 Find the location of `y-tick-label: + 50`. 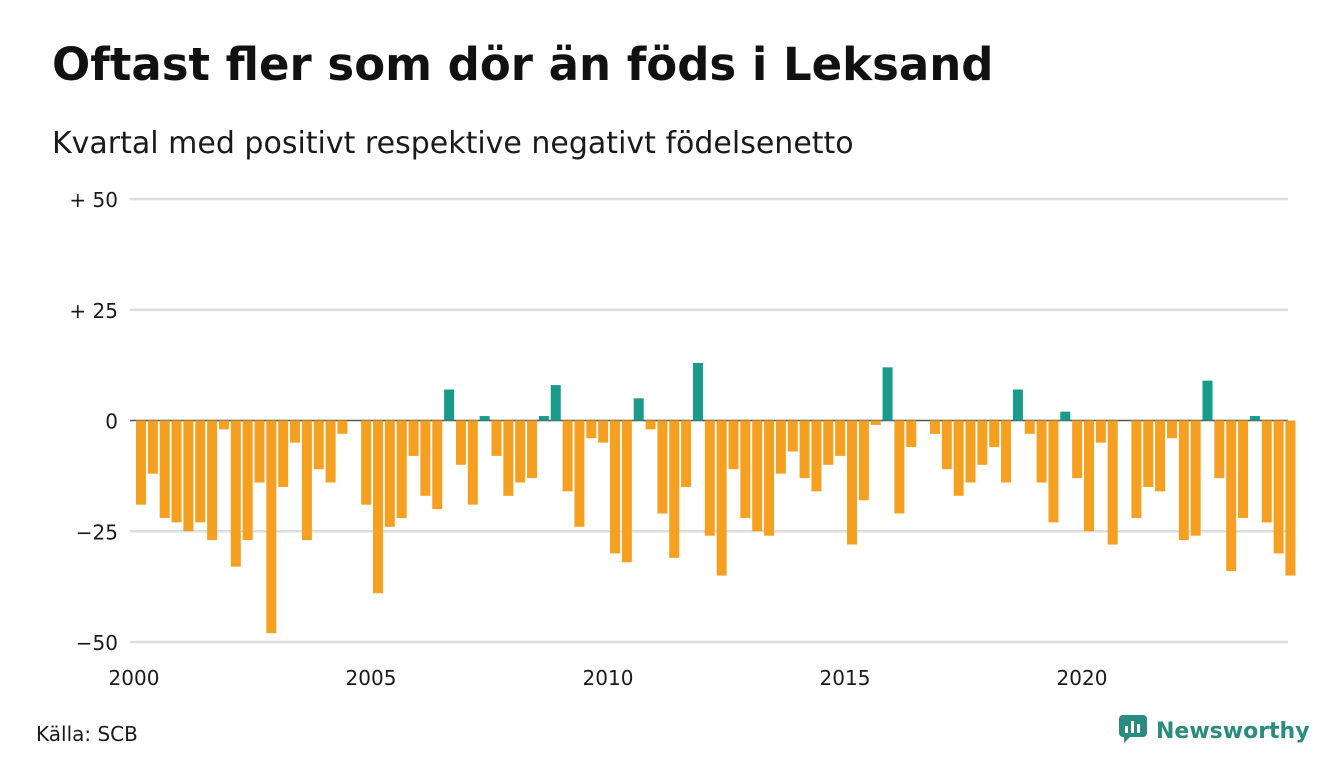

y-tick-label: + 50 is located at coordinates (93, 200).